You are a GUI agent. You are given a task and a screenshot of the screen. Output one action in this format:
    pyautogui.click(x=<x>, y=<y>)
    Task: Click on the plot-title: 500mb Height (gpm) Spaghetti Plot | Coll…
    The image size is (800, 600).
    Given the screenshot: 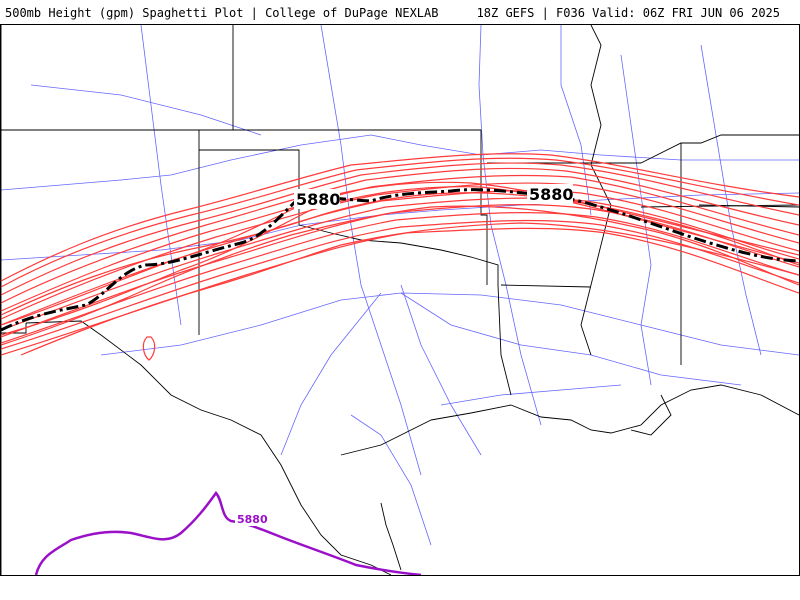 What is the action you would take?
    pyautogui.click(x=222, y=13)
    